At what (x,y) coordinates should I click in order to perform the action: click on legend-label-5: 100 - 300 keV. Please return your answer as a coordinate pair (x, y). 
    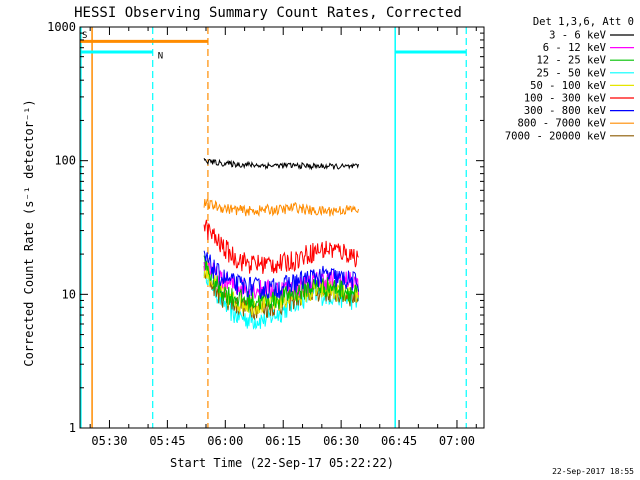
    Looking at the image, I should click on (565, 99).